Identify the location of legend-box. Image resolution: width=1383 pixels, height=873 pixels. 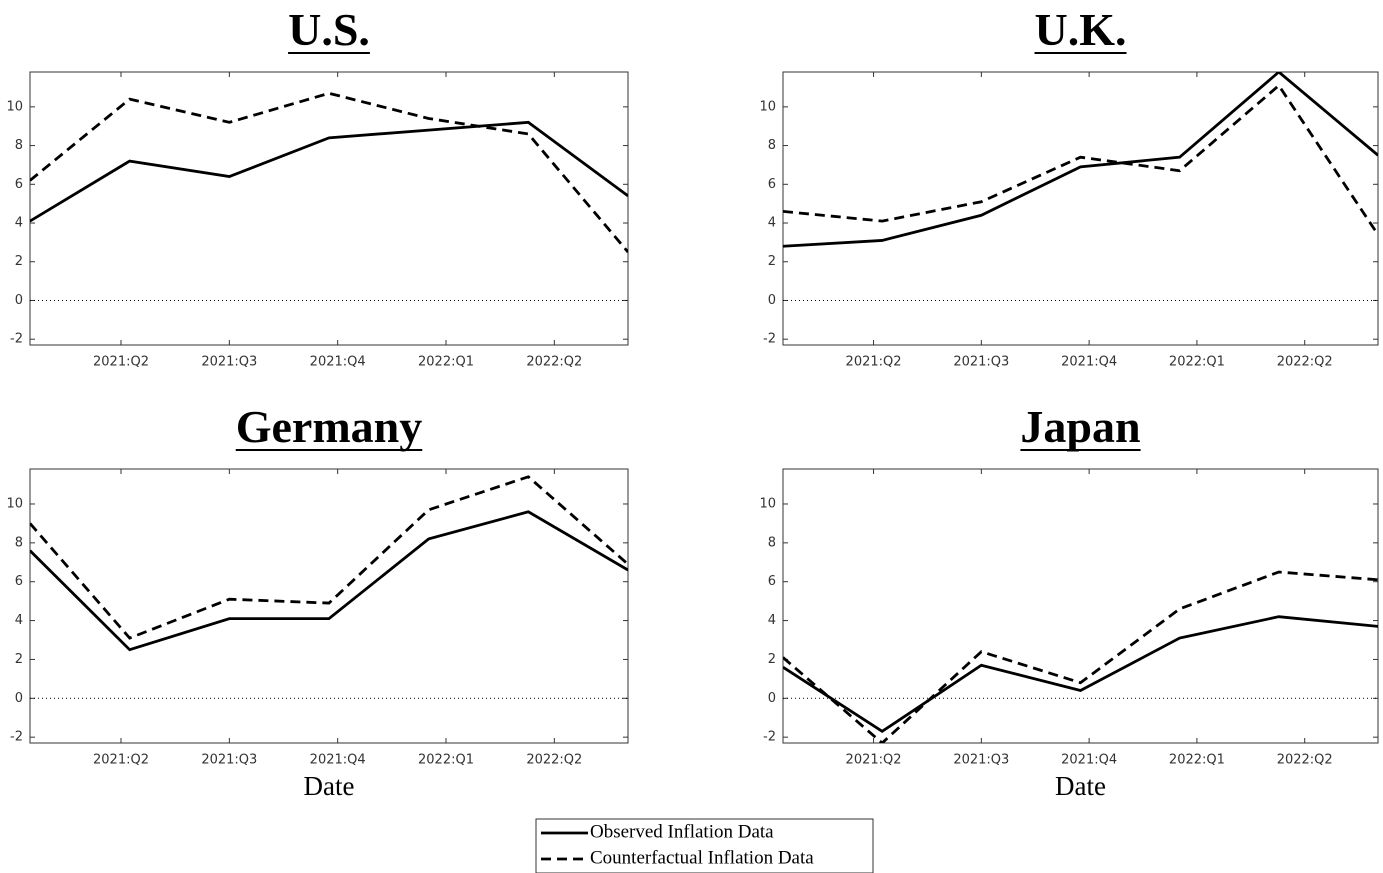
(704, 845).